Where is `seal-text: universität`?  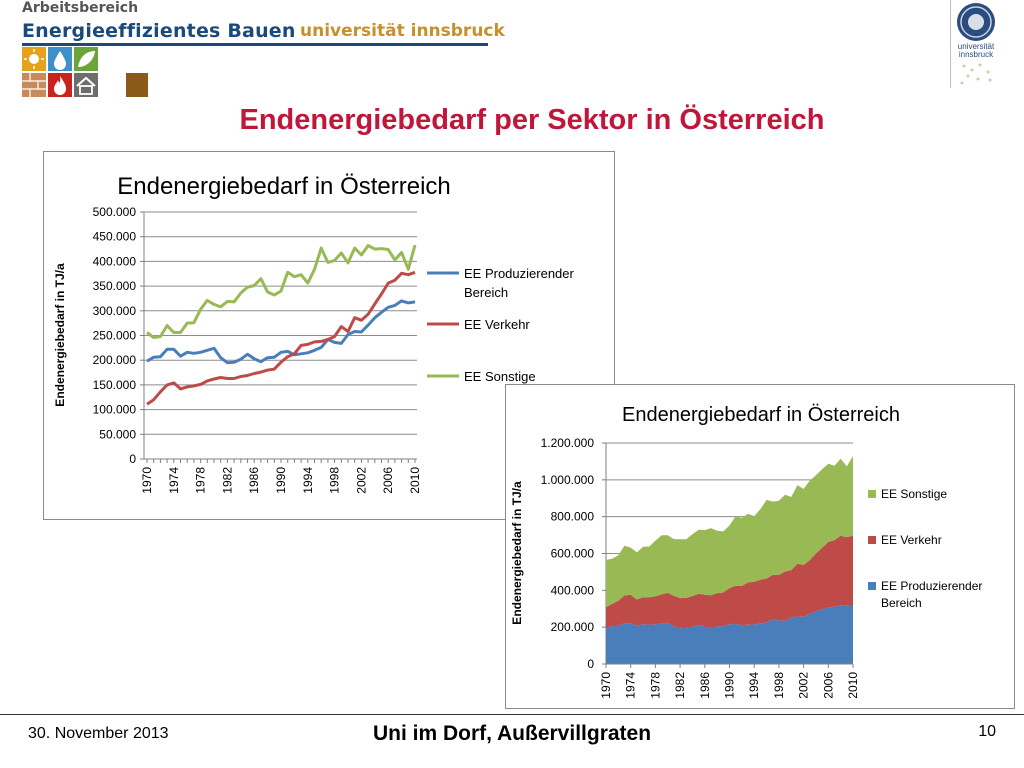
seal-text: universität is located at coordinates (976, 46).